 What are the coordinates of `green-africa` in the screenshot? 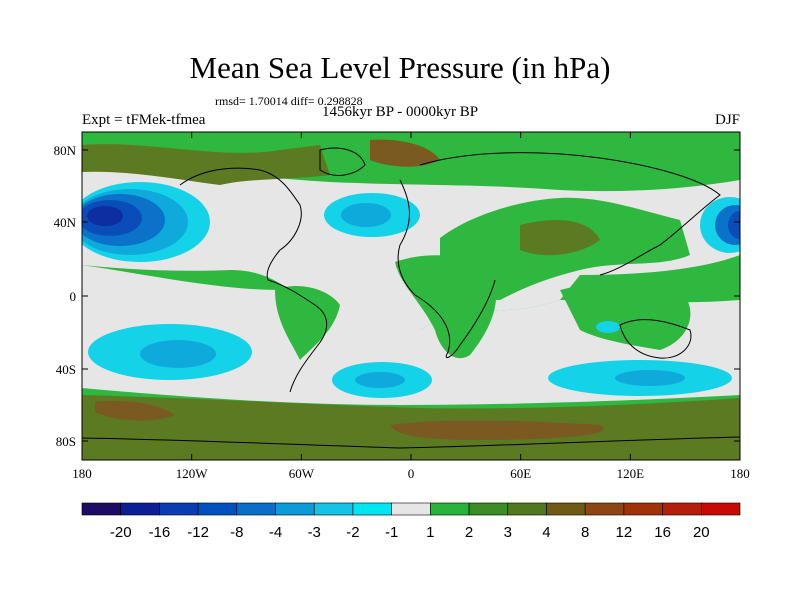 It's located at (446, 307).